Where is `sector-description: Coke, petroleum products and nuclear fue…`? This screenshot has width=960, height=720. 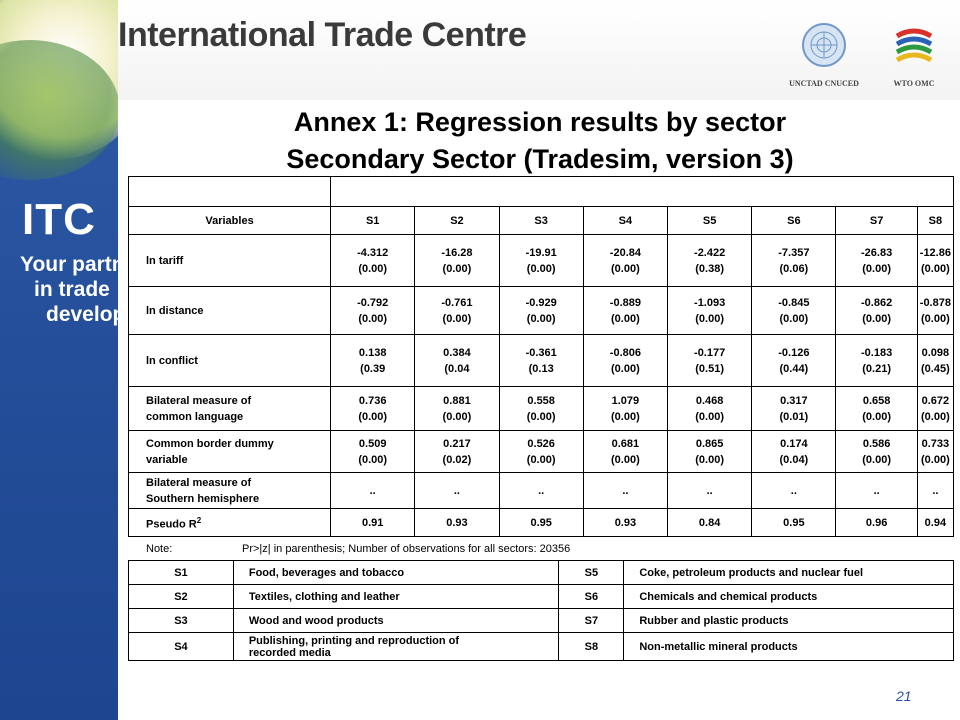
sector-description: Coke, petroleum products and nuclear fue… is located at coordinates (788, 572).